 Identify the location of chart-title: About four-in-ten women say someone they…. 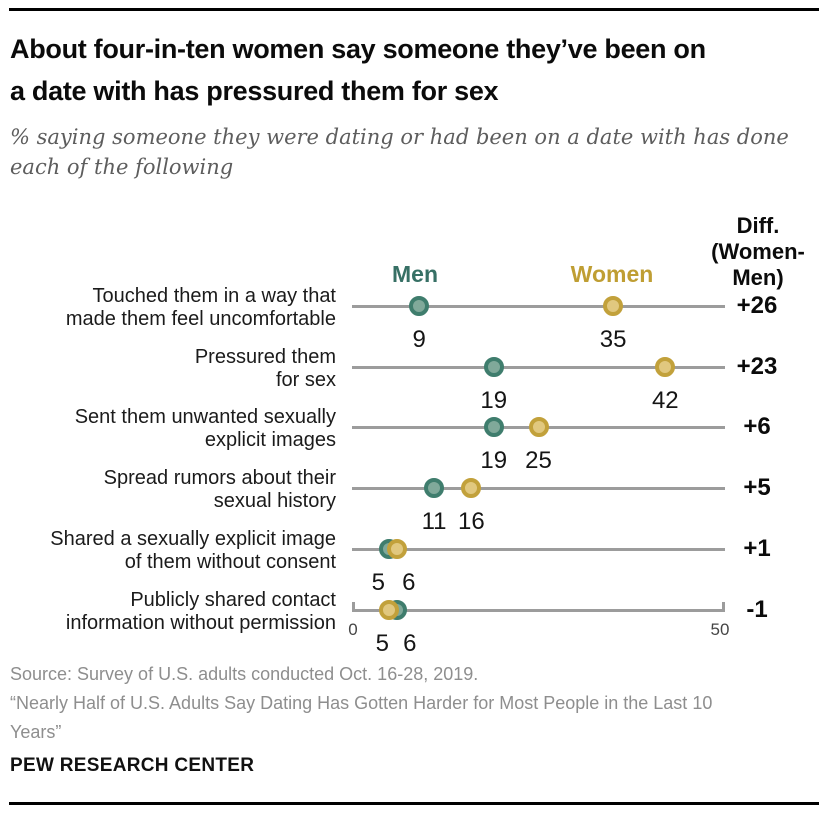
(358, 70).